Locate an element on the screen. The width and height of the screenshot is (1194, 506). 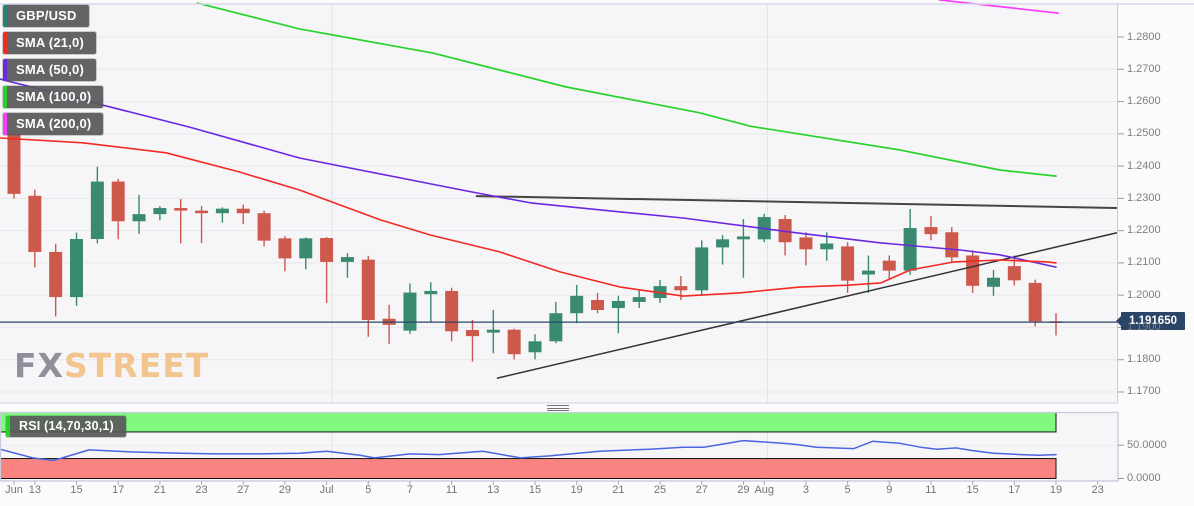
time-axis-label: 25 is located at coordinates (660, 490).